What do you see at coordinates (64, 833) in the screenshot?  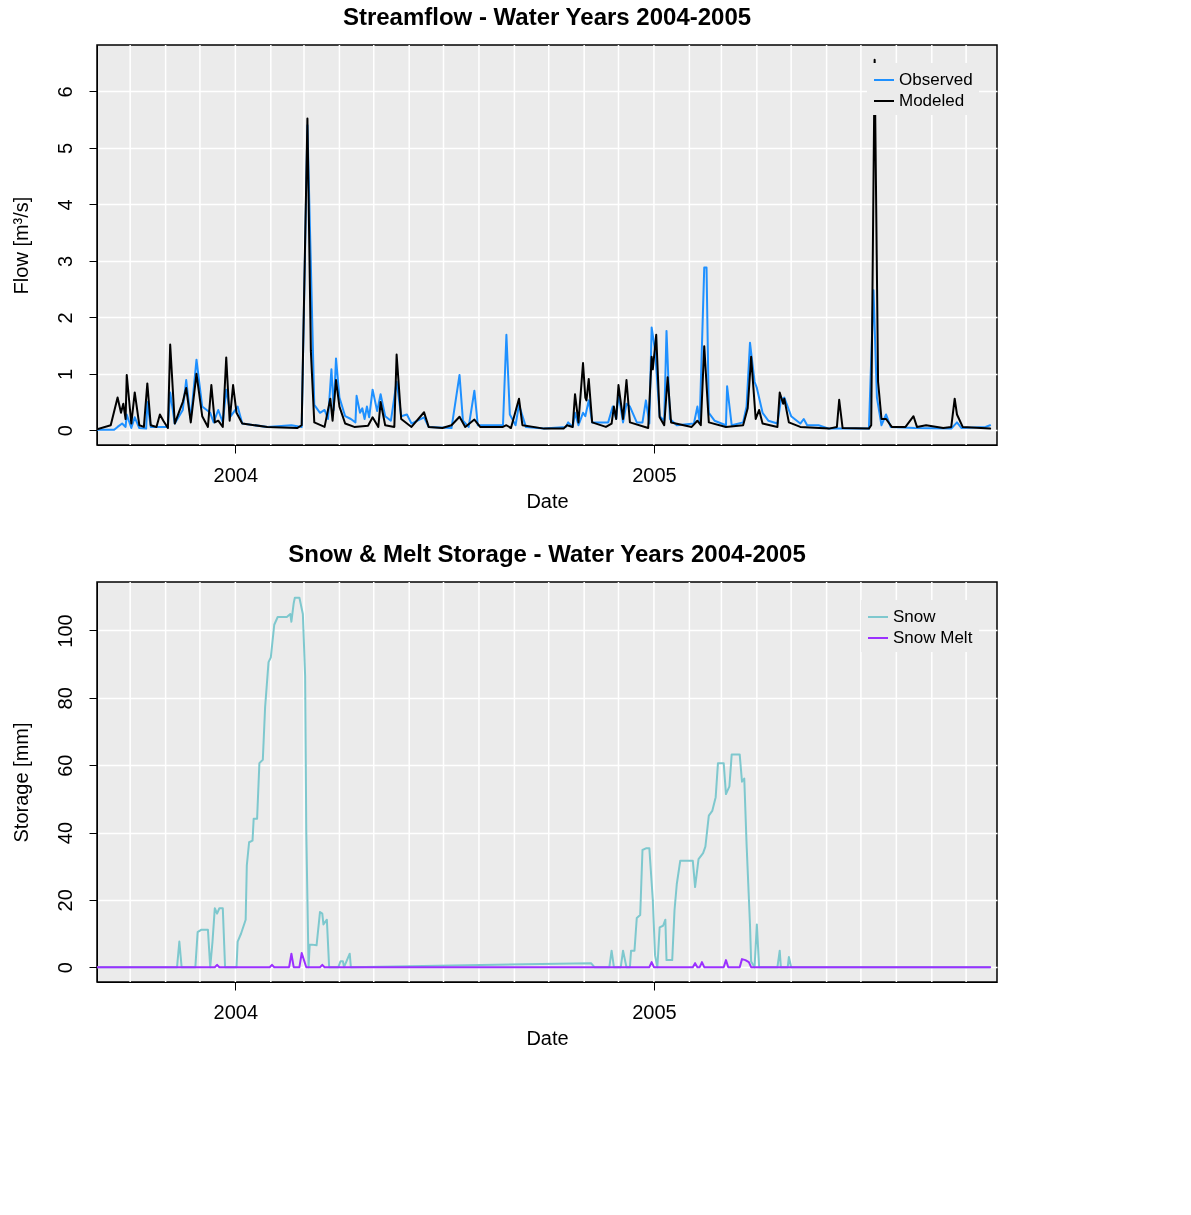 I see `y-tick-label: 40` at bounding box center [64, 833].